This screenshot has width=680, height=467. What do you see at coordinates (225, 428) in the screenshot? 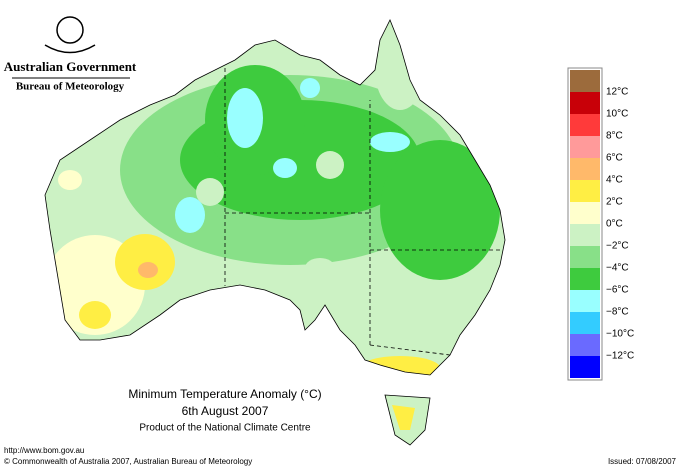
I see `map-source: Product of the National Climate Centre` at bounding box center [225, 428].